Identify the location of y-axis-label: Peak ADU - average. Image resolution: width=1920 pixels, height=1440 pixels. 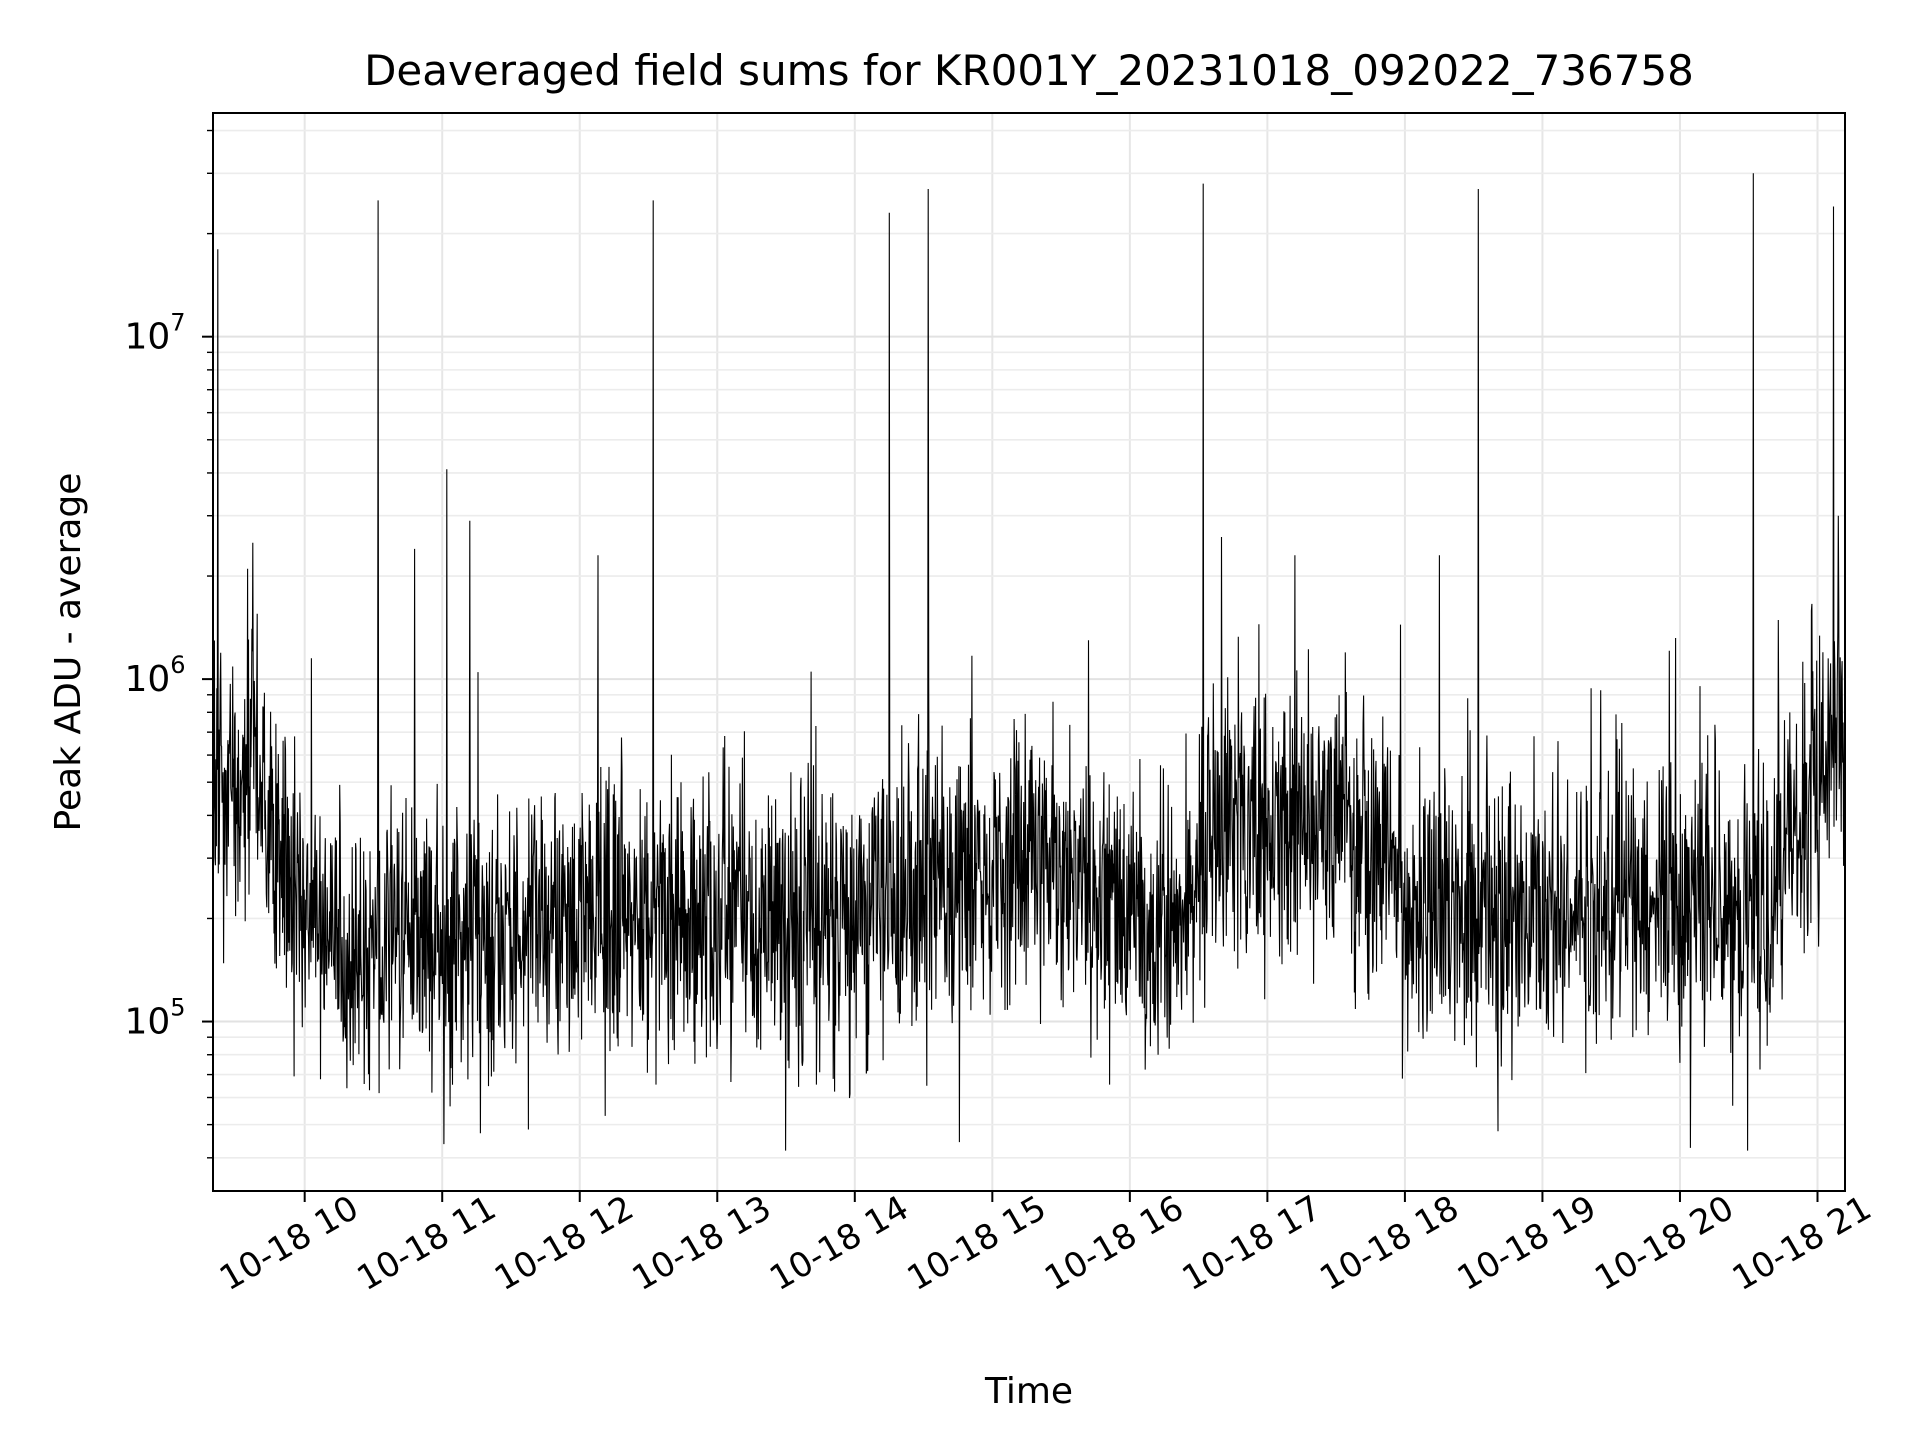
(68, 652).